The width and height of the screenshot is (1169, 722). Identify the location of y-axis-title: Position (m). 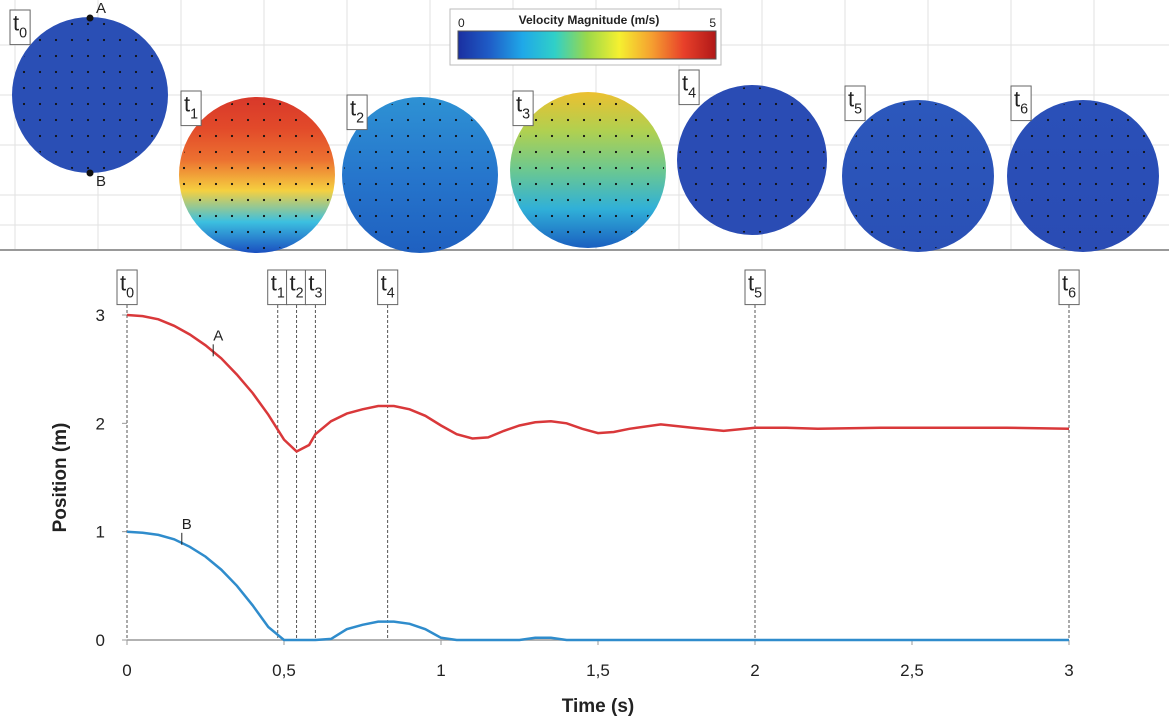
(60, 478).